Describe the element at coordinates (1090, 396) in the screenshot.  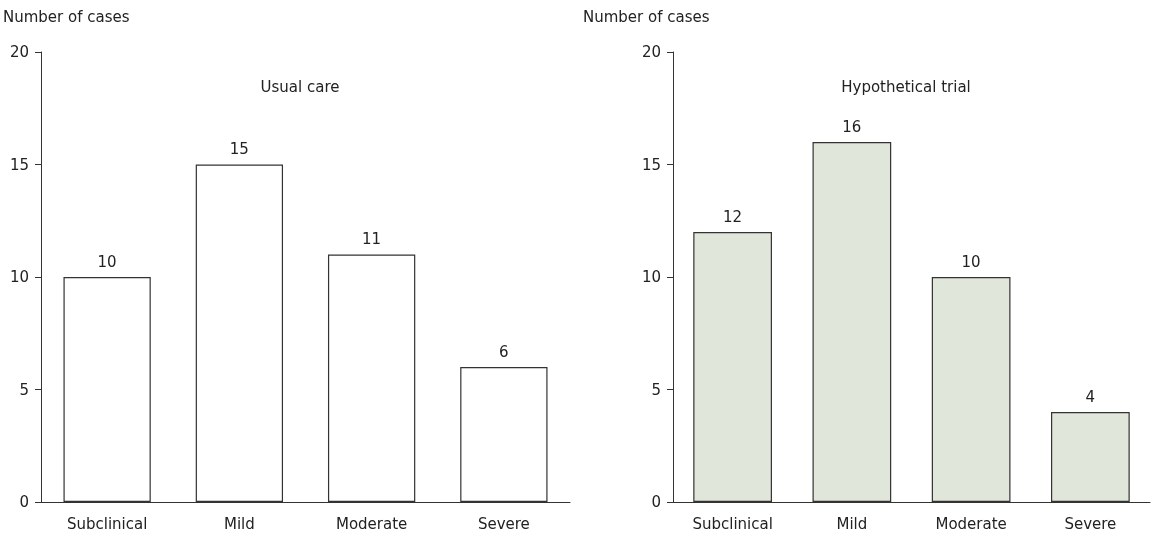
I see `data-label: 4` at that location.